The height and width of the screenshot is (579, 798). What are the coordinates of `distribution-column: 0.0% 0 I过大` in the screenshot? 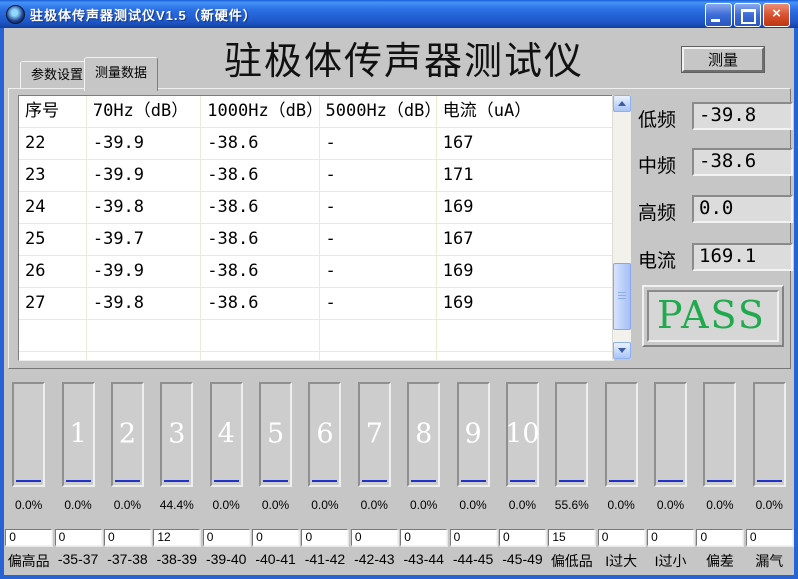 It's located at (621, 475).